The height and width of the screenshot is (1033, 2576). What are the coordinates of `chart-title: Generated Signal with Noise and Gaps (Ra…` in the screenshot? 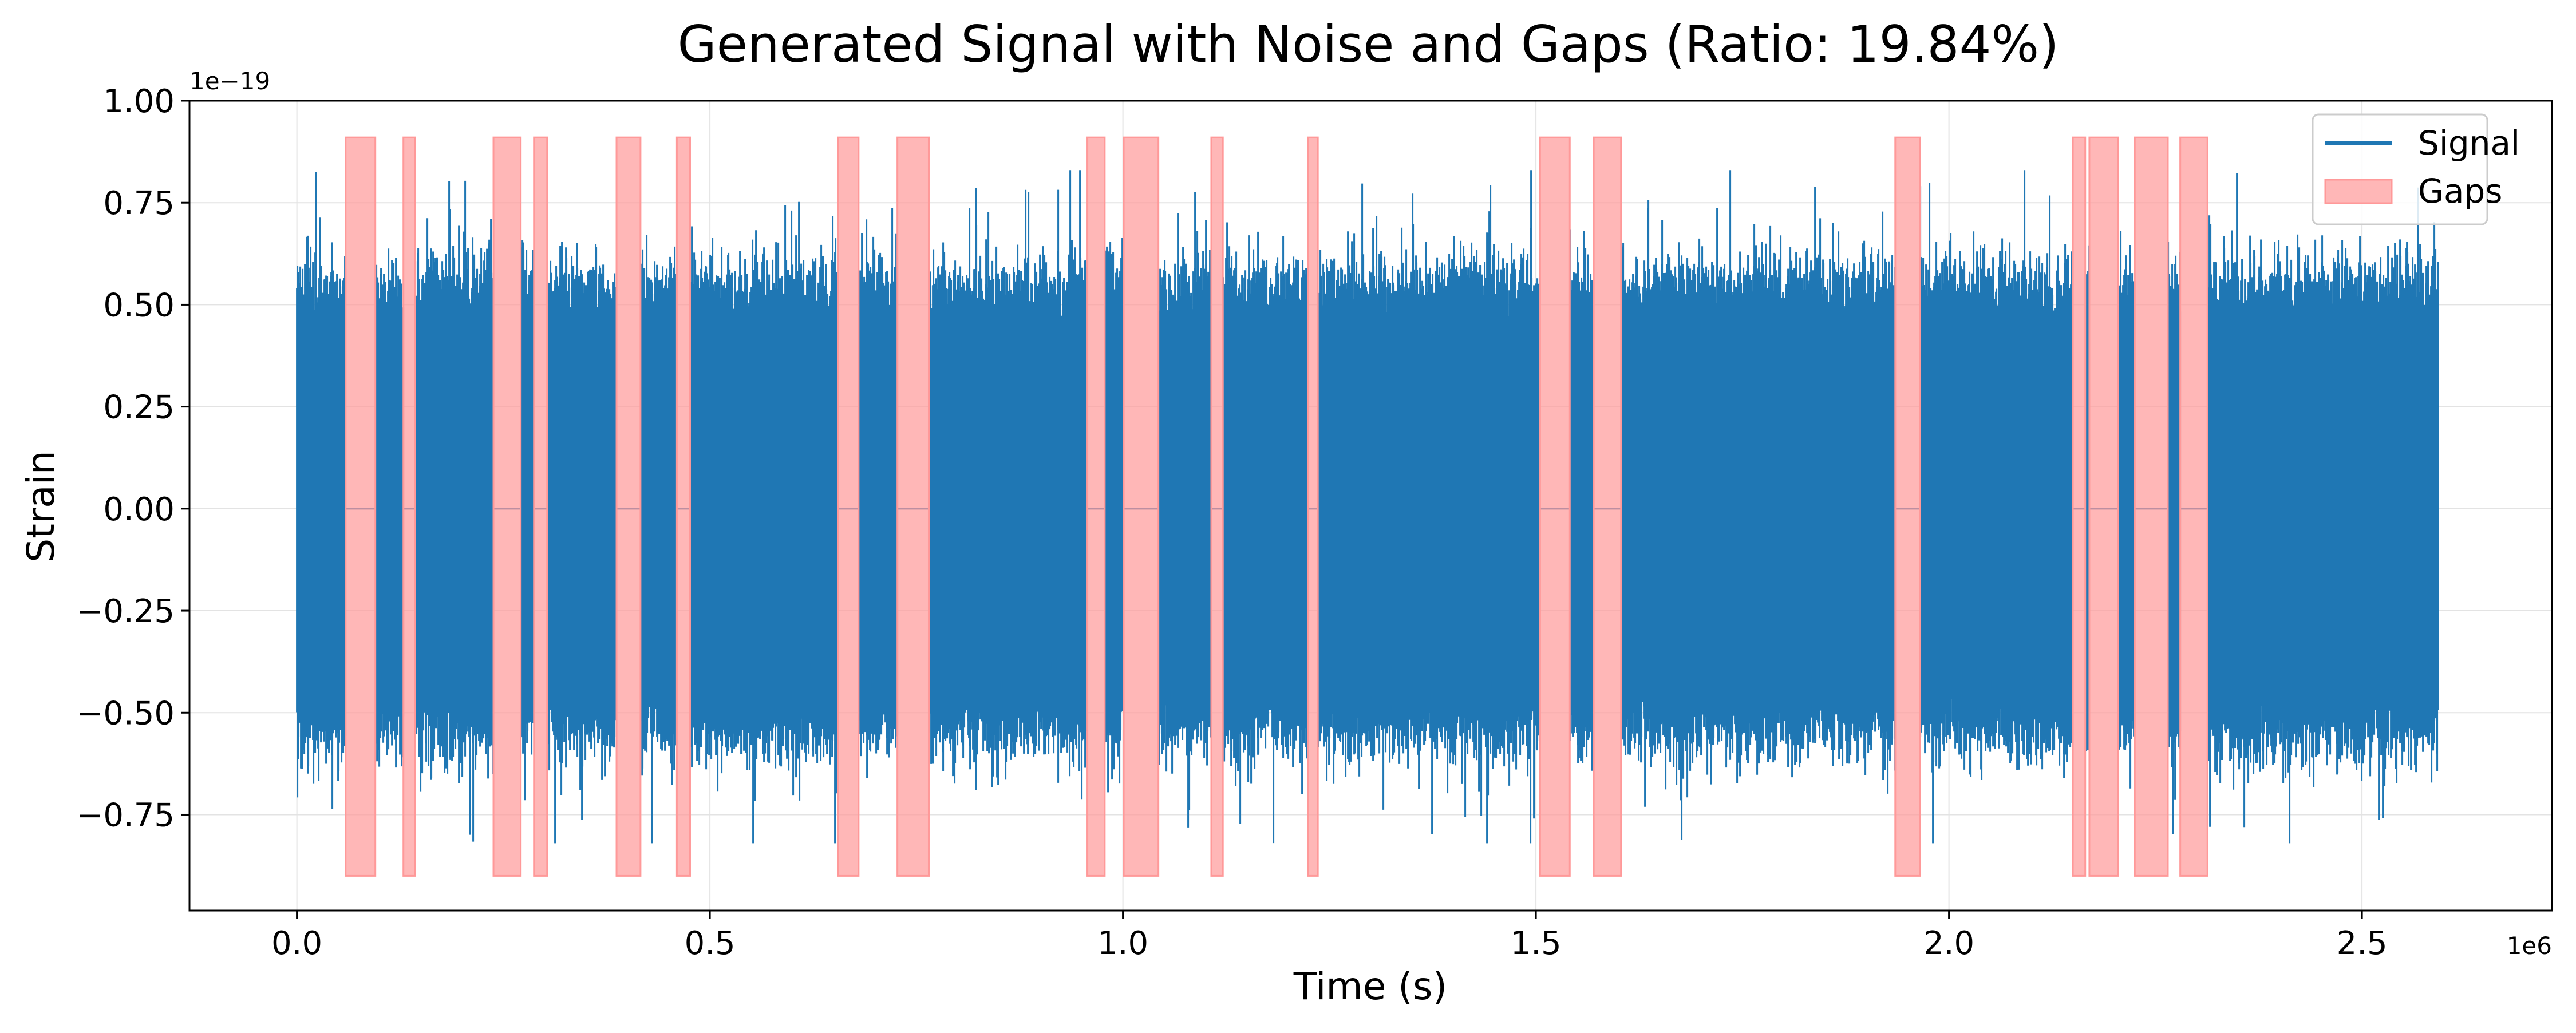 It's located at (1368, 44).